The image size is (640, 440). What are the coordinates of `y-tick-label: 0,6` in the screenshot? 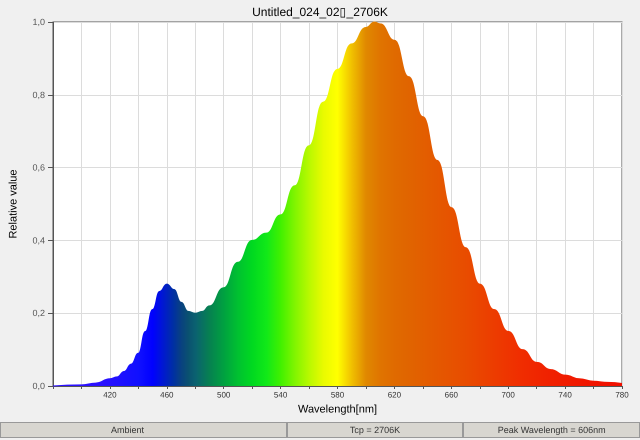 It's located at (38, 167).